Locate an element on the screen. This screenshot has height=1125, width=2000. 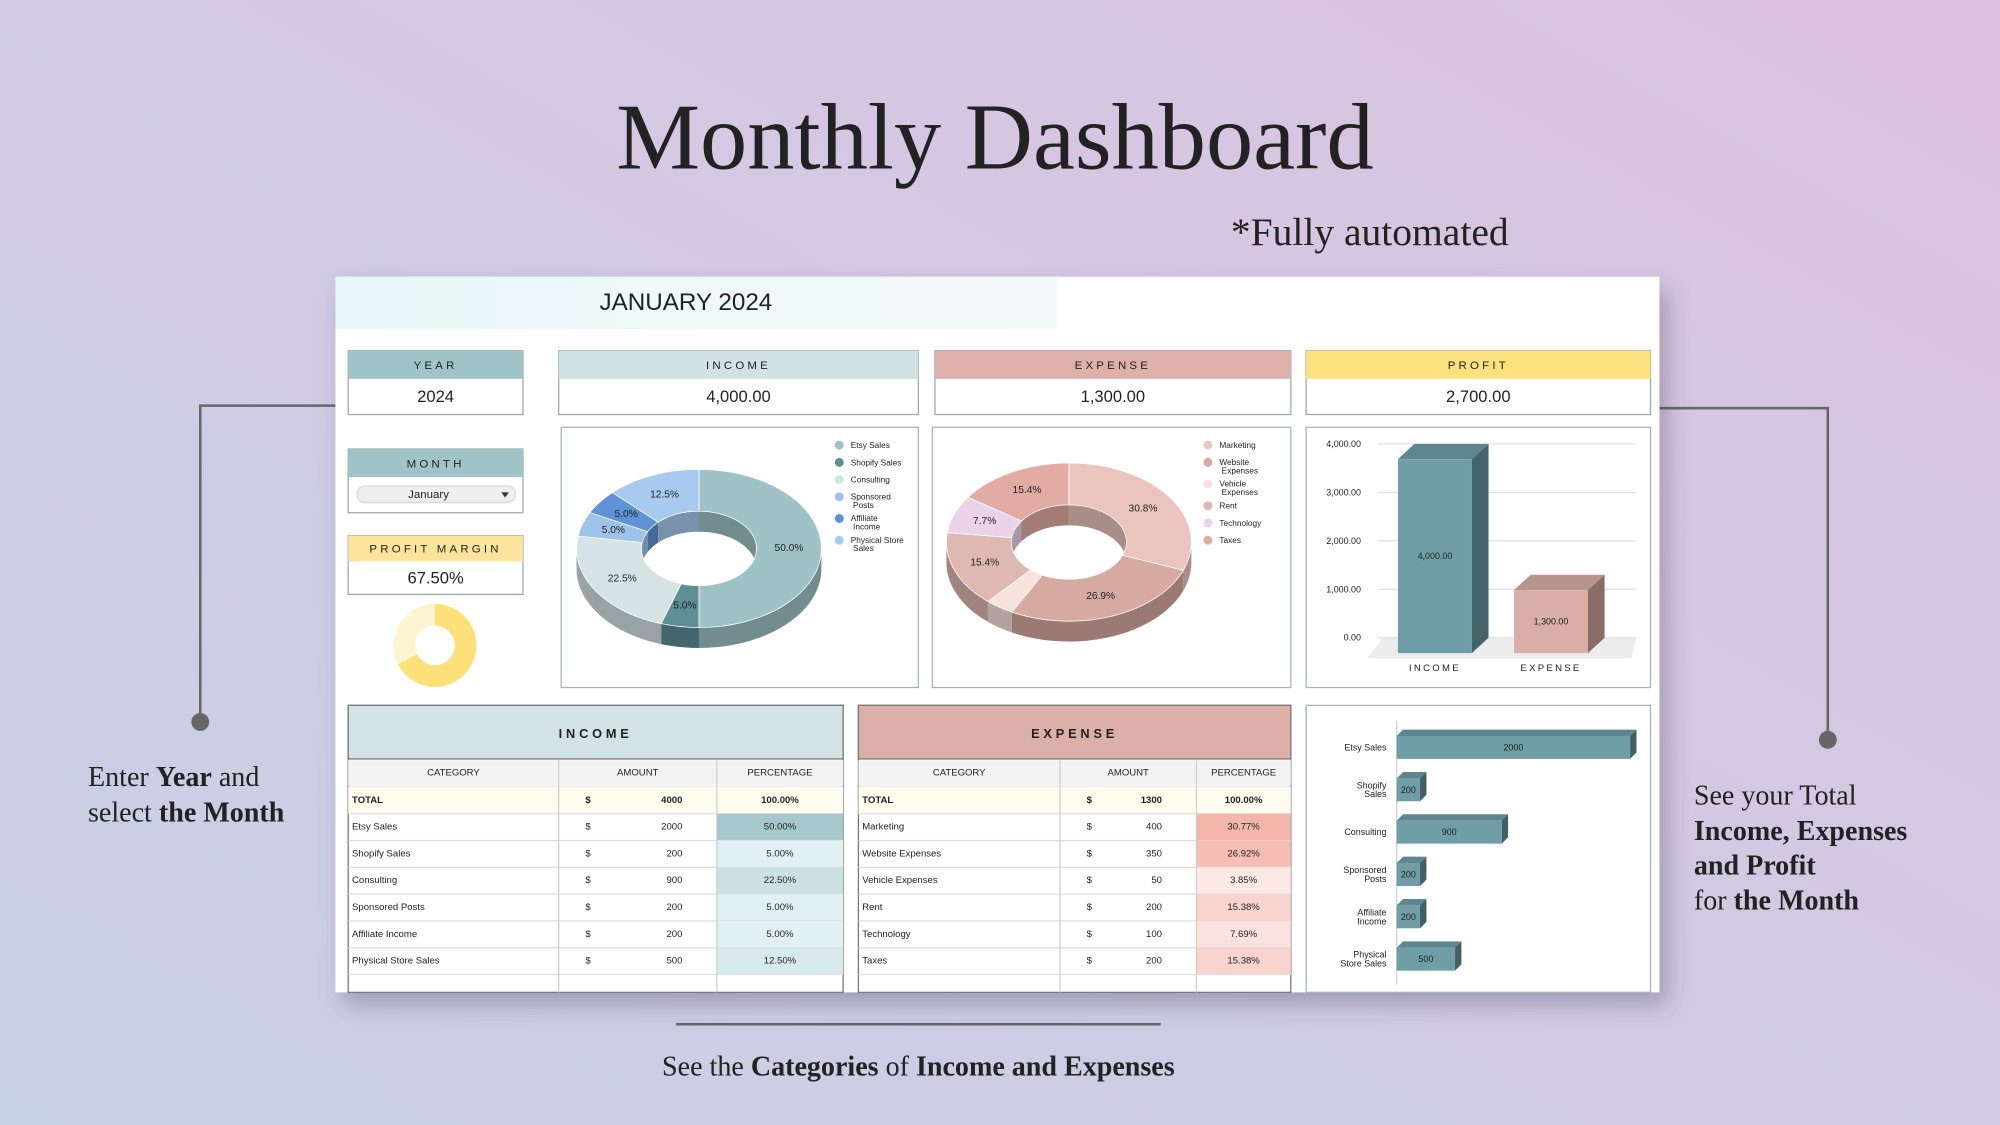
connector-dot is located at coordinates (200, 722).